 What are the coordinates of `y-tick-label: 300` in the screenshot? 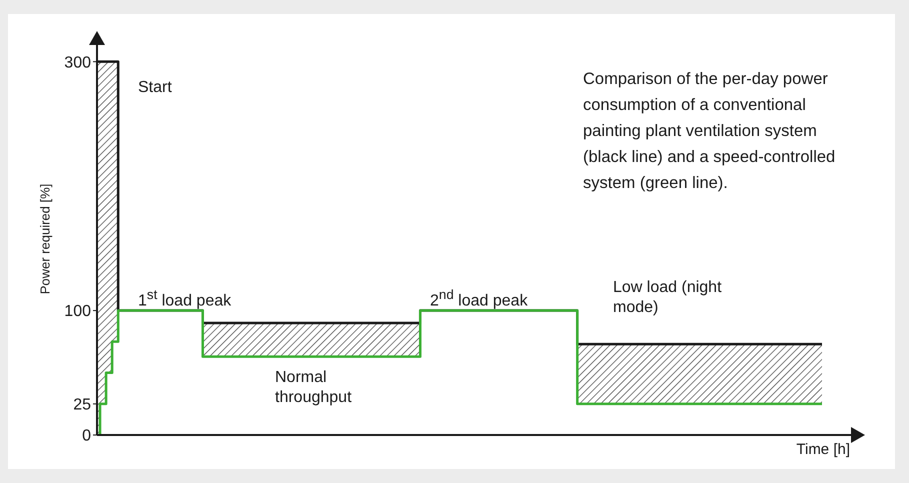 It's located at (78, 63).